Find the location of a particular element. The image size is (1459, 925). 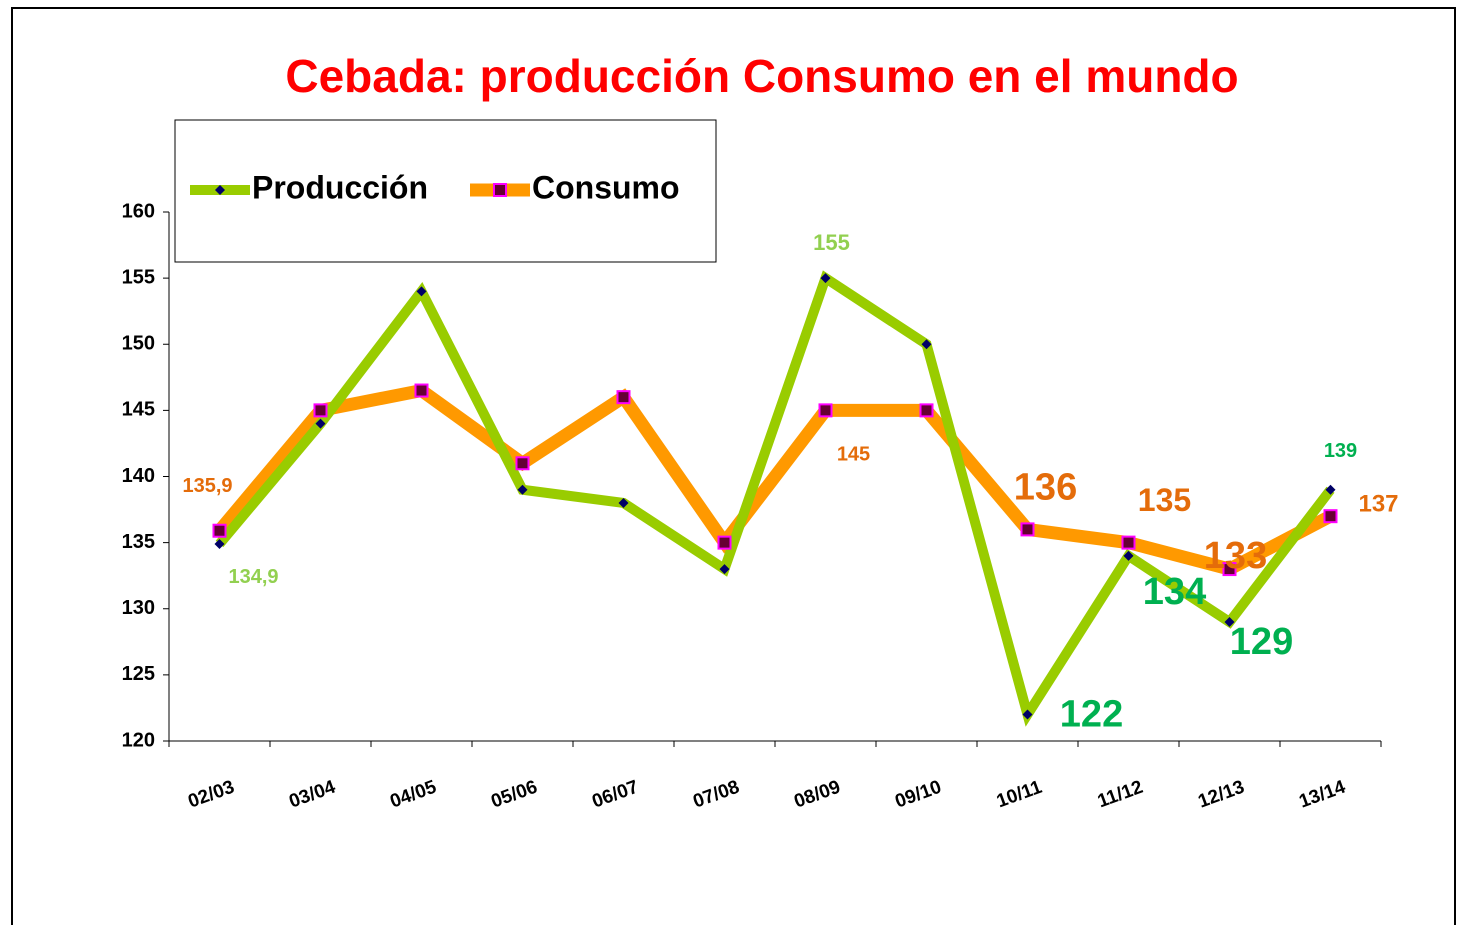

data-label: 139 is located at coordinates (1340, 451).